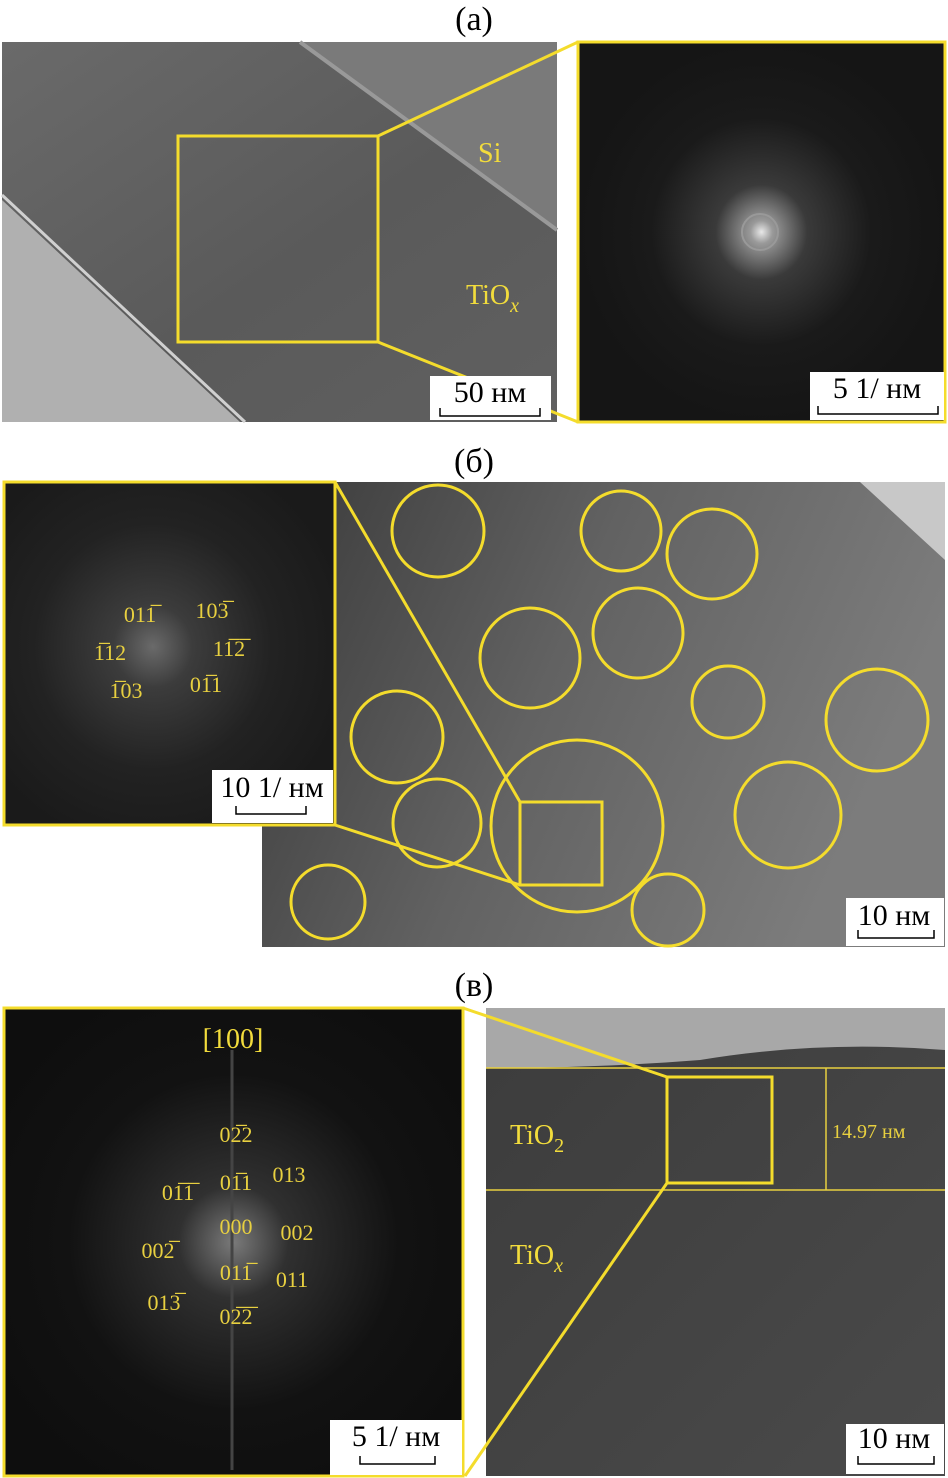  Describe the element at coordinates (167, 1302) in the screenshot. I see `fft-index: 013̅` at that location.